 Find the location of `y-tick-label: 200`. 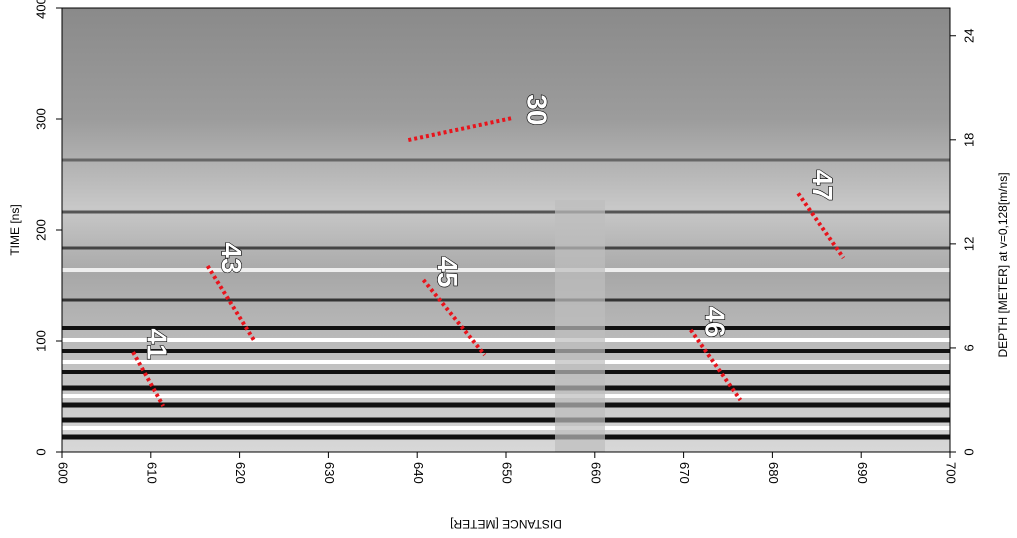

y-tick-label: 200 is located at coordinates (40, 230).